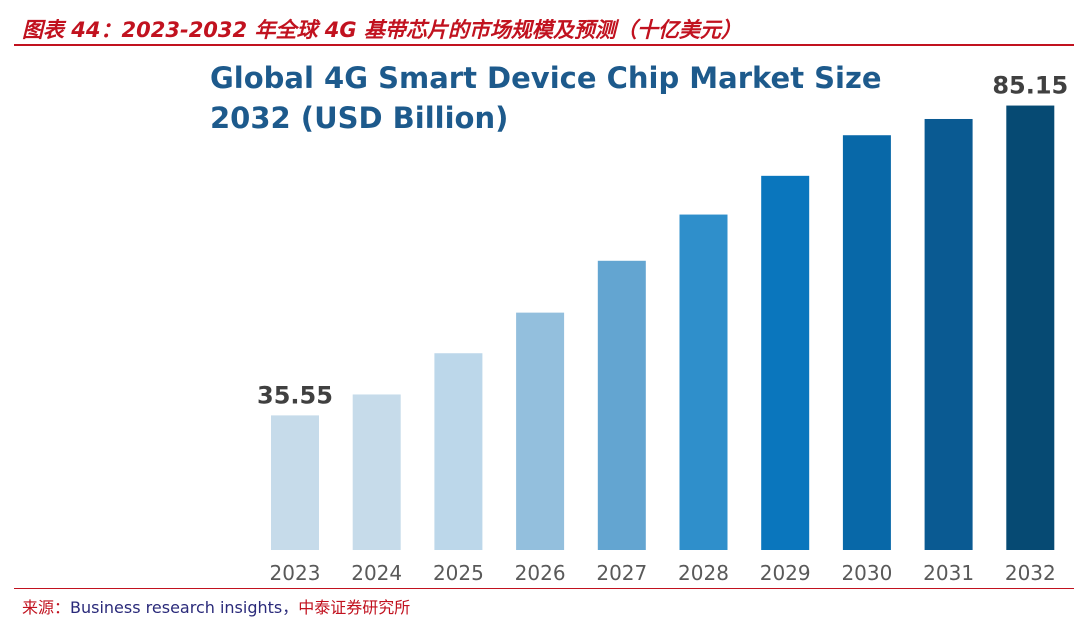 This screenshot has height=619, width=1080. Describe the element at coordinates (785, 362) in the screenshot. I see `bar-2029` at that location.